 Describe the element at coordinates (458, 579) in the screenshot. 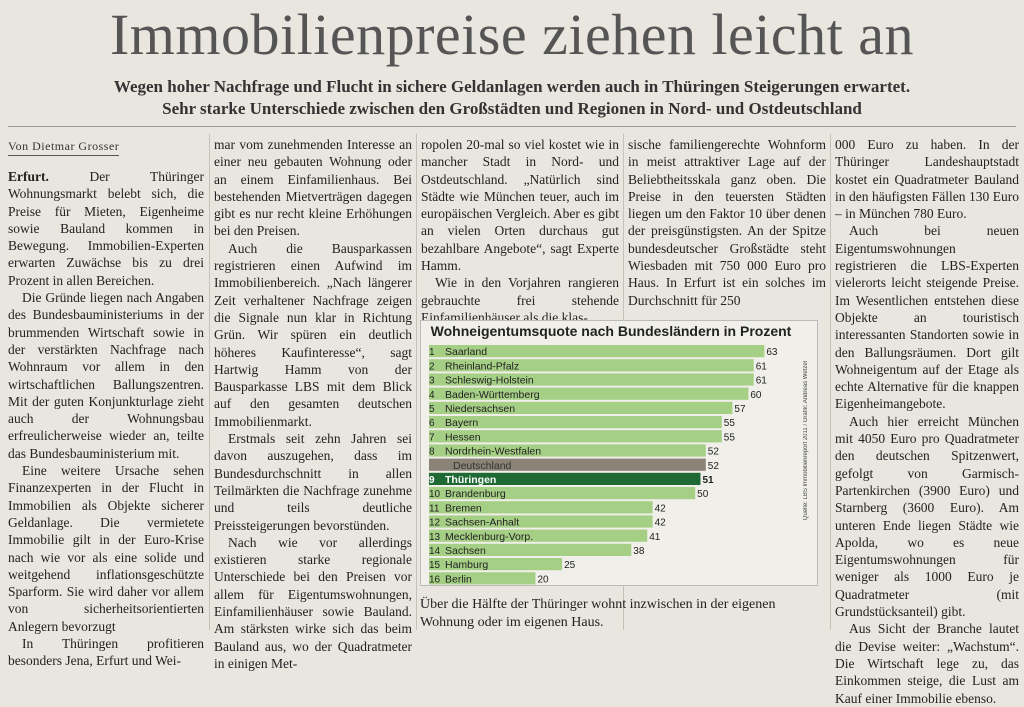

I see `category-label: Berlin` at that location.